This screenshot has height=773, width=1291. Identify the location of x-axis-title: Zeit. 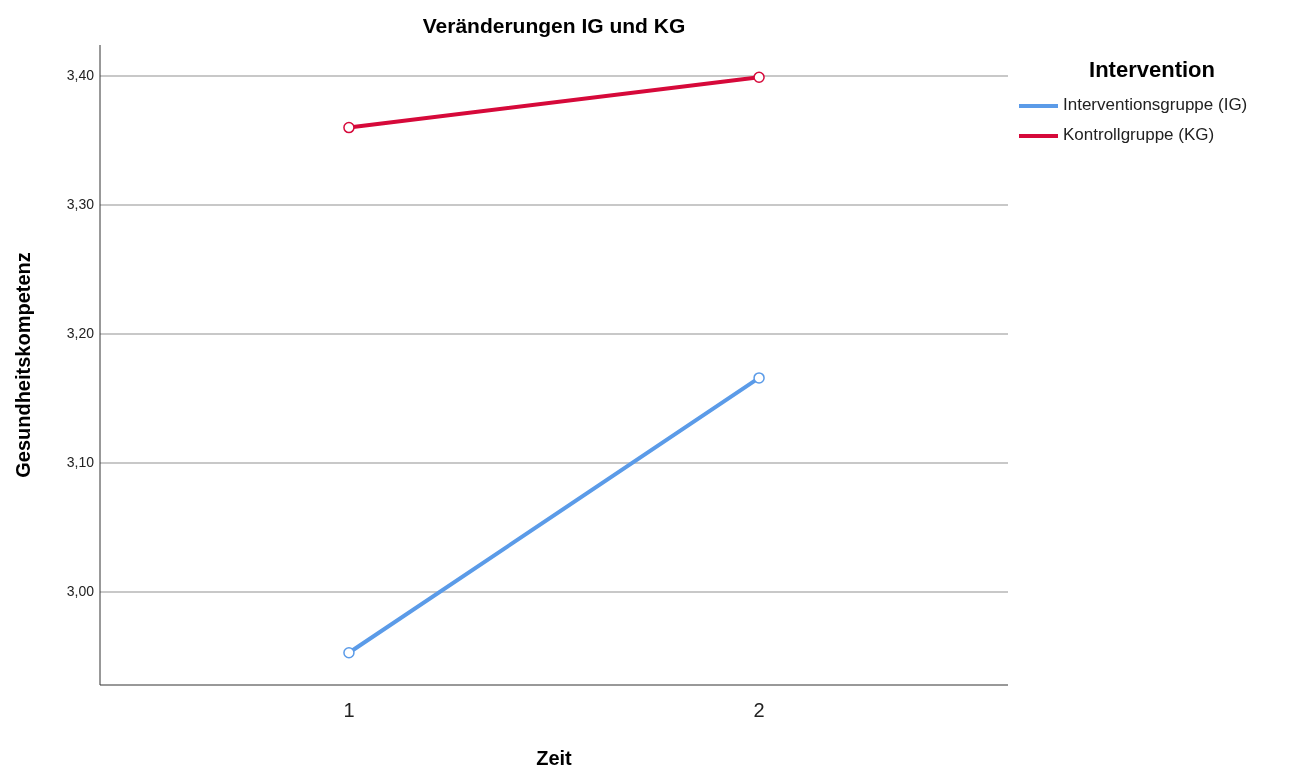
(554, 758).